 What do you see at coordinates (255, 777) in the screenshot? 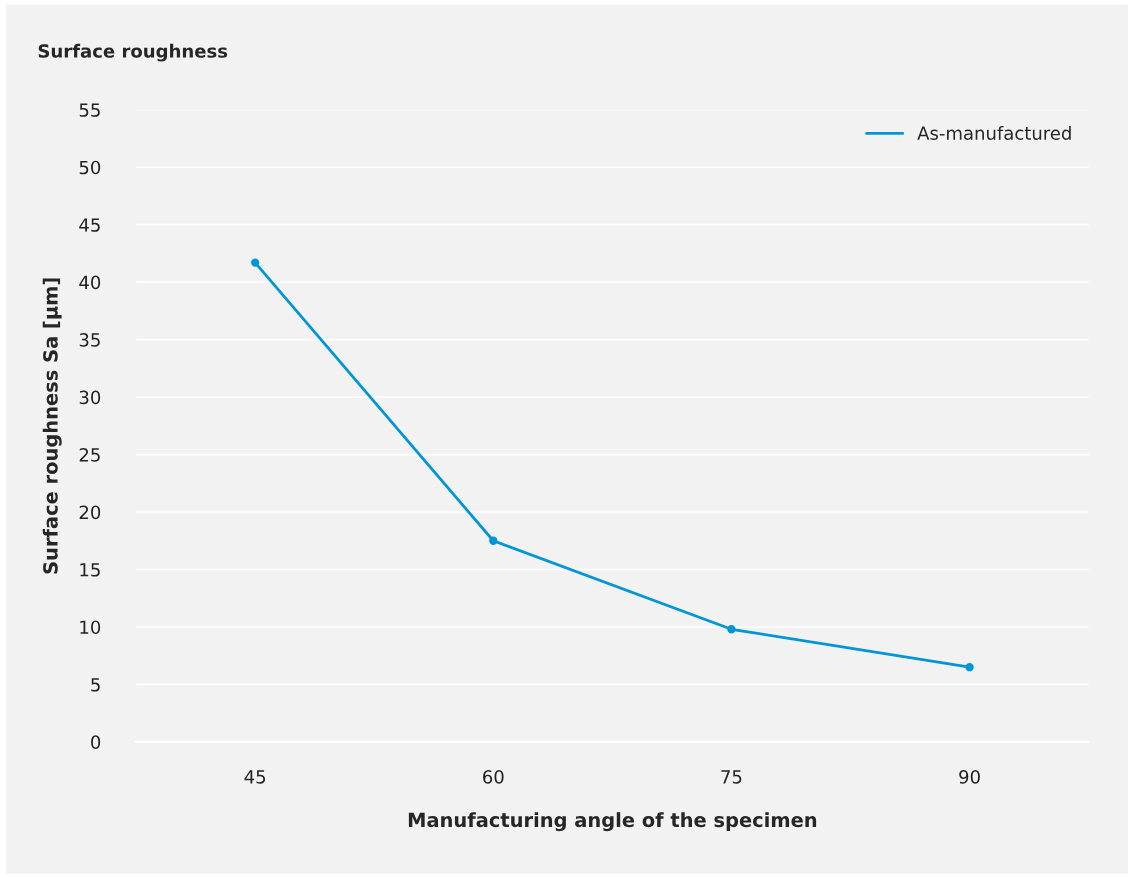
I see `x-tick-label: 45` at bounding box center [255, 777].